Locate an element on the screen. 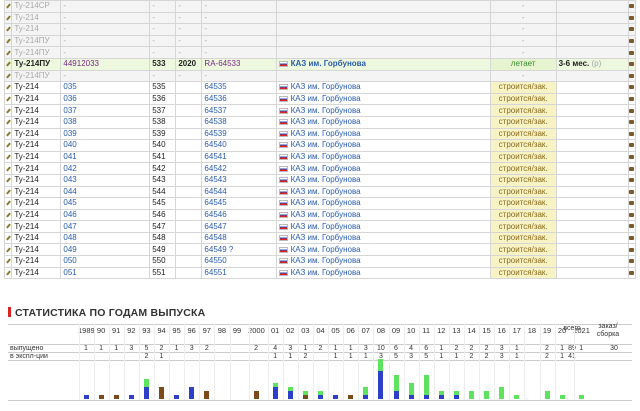 Image resolution: width=640 pixels, height=411 pixels. serial-number-link: 045 is located at coordinates (105, 203).